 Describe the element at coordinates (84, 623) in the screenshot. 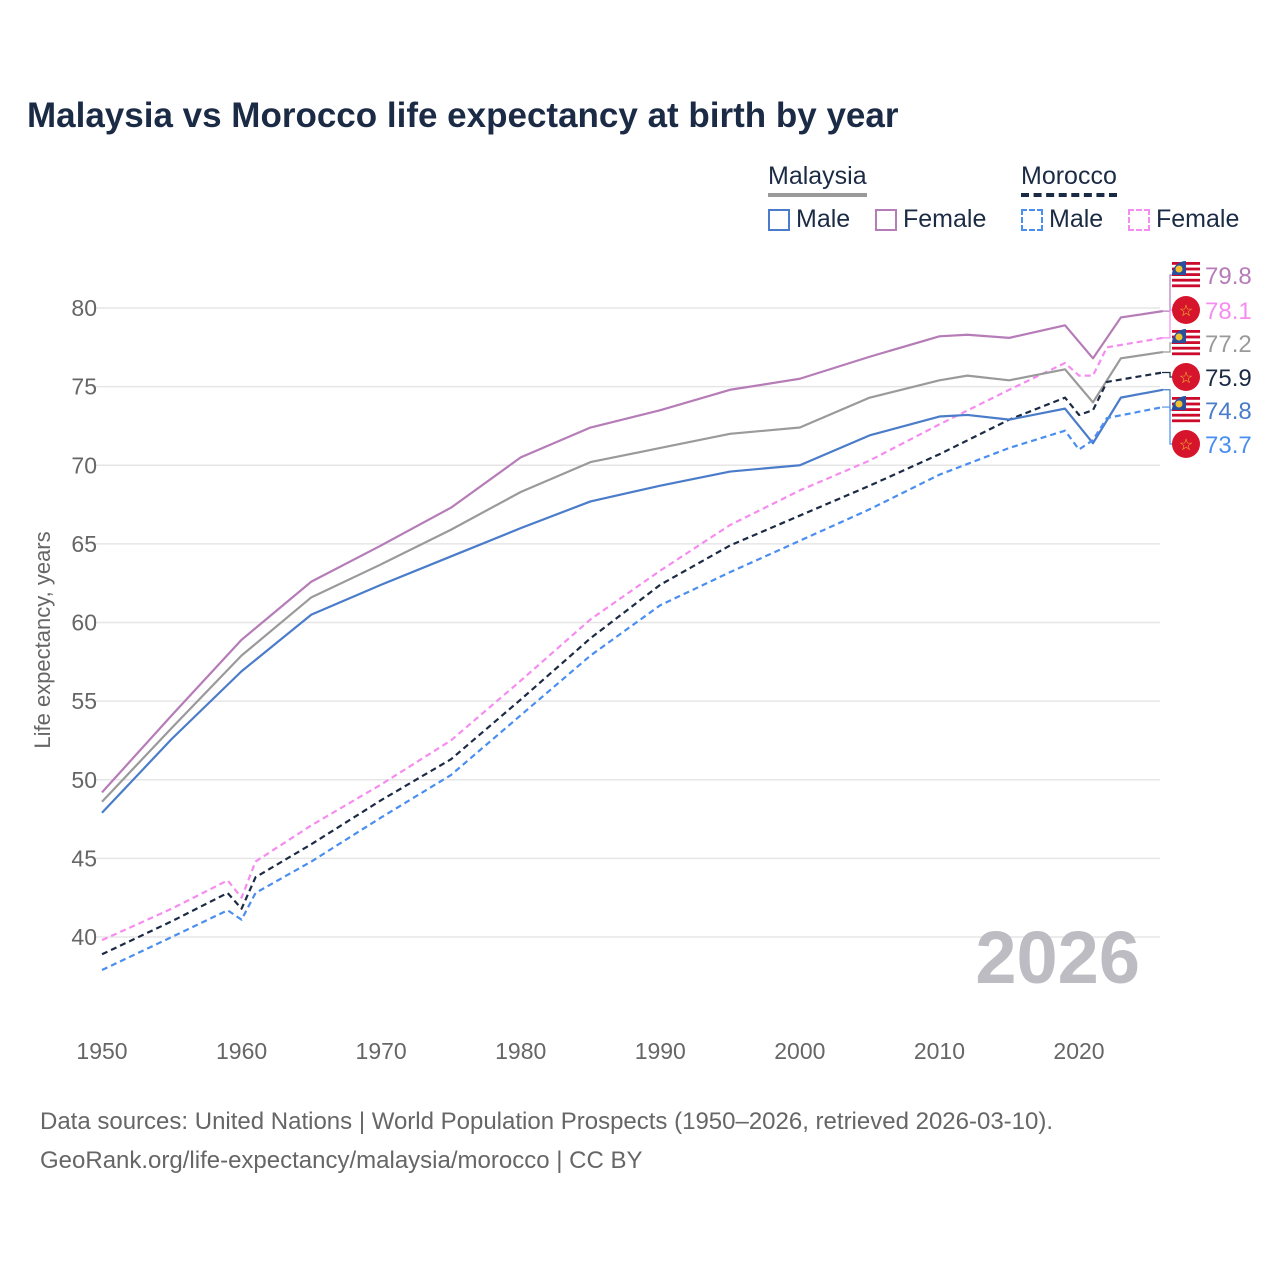

I see `y-tick-label: 60` at that location.